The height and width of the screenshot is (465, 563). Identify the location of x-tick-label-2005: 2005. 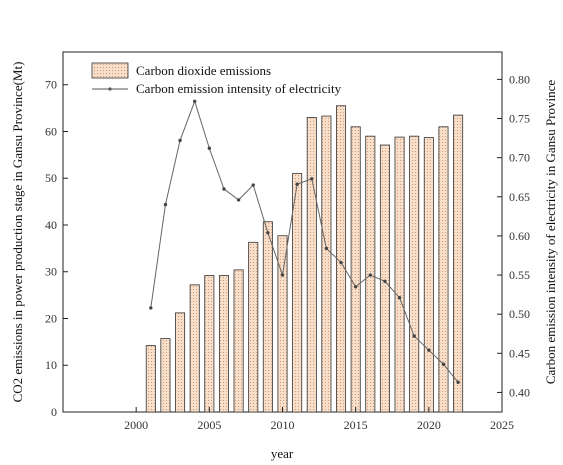
(209, 425).